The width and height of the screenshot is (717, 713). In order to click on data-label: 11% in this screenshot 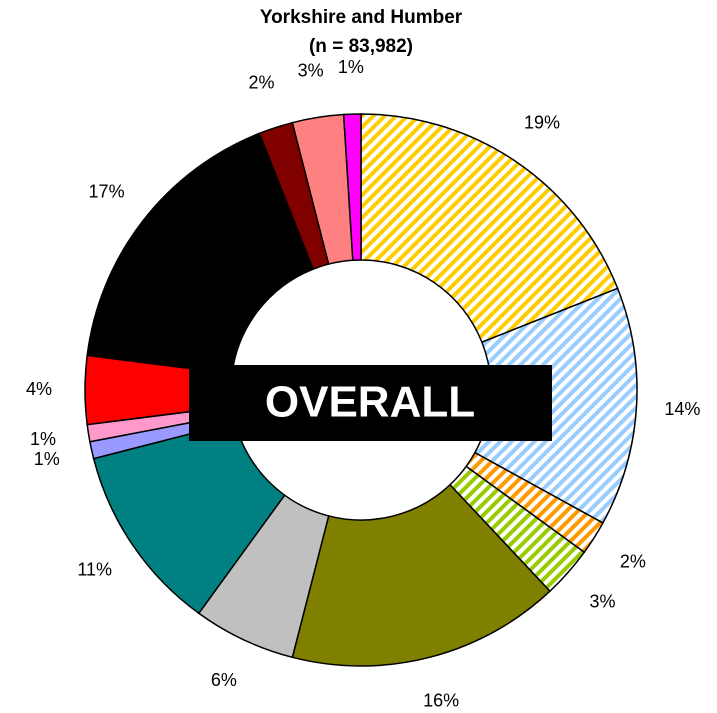, I will do `click(94, 570)`.